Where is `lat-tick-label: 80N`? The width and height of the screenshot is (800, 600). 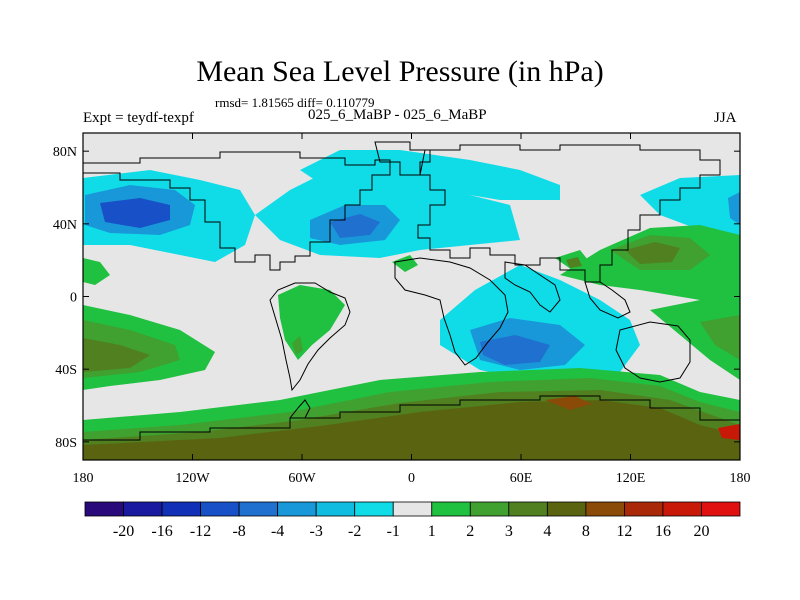
lat-tick-label: 80N is located at coordinates (65, 152).